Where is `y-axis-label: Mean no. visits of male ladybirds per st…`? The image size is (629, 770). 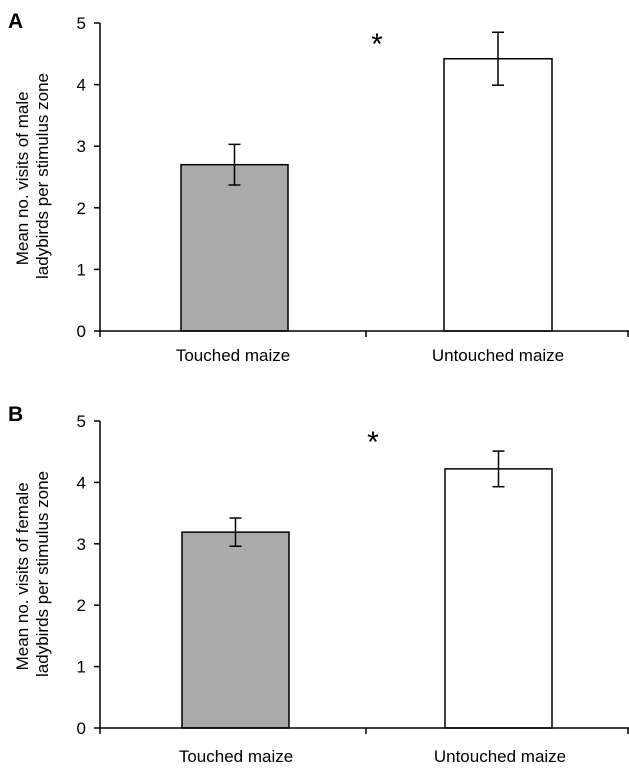 y-axis-label: Mean no. visits of male ladybirds per st… is located at coordinates (32, 176).